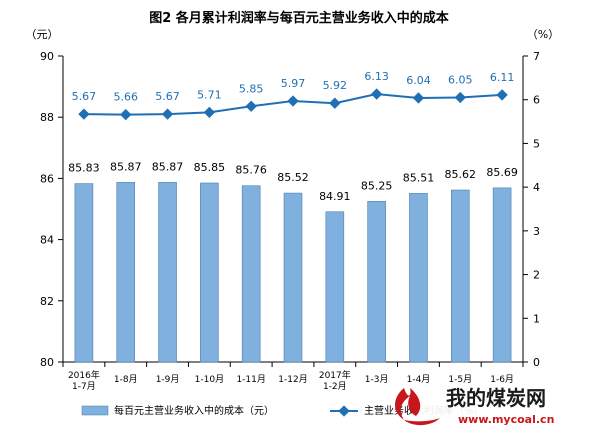 The height and width of the screenshot is (429, 598). Describe the element at coordinates (210, 167) in the screenshot. I see `bar-value-label: 85.85` at that location.